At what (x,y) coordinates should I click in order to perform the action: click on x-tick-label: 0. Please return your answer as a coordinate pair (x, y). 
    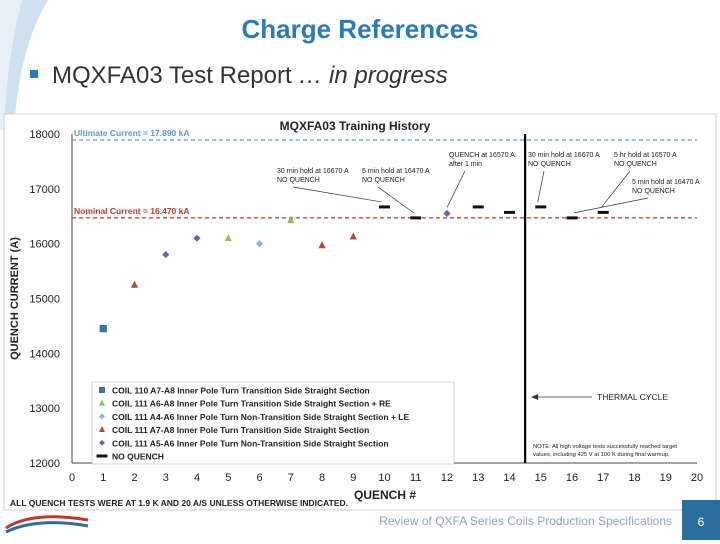
    Looking at the image, I should click on (72, 478).